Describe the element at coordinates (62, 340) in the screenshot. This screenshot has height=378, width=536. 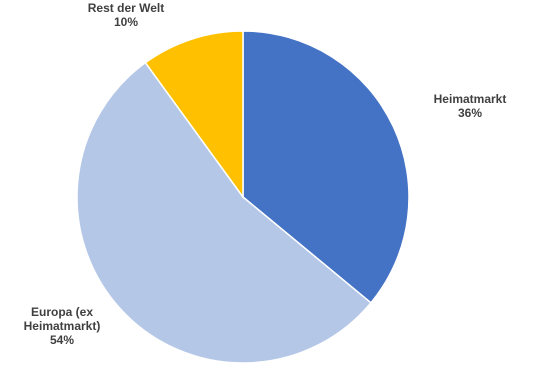
I see `slice-percent-label: 54%` at that location.